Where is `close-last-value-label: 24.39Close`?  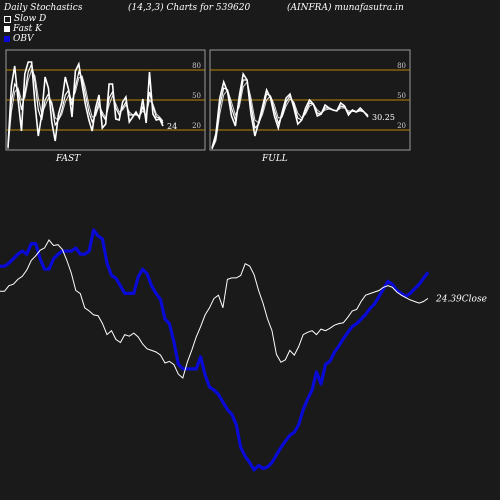 close-last-value-label: 24.39Close is located at coordinates (461, 299).